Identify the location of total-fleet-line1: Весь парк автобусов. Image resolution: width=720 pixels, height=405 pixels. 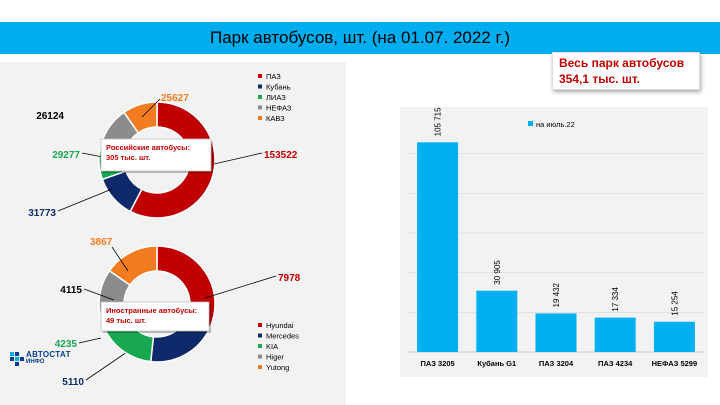
(622, 63).